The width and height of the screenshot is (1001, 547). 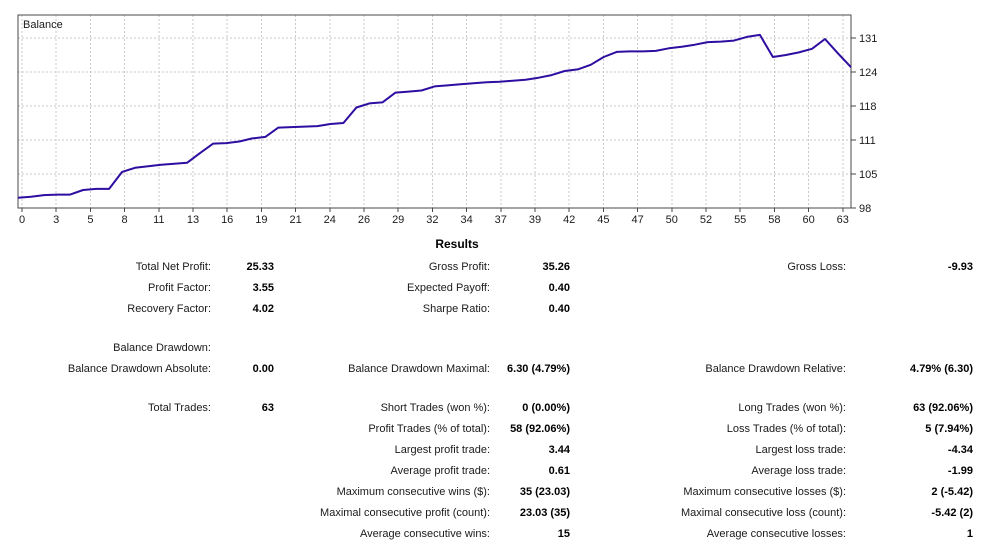 I want to click on results-title: Results, so click(x=457, y=244).